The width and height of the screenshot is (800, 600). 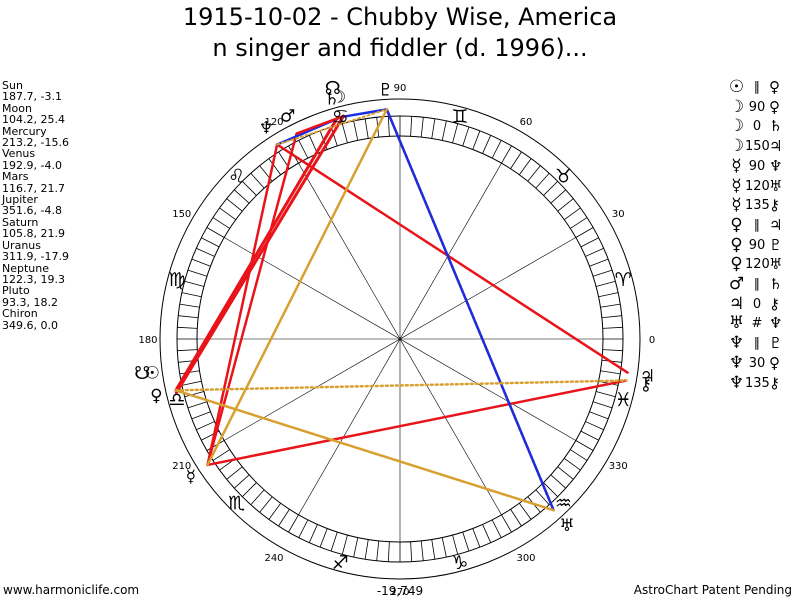 I want to click on planet-coords-venus: 192.9, -4.0, so click(x=32, y=165).